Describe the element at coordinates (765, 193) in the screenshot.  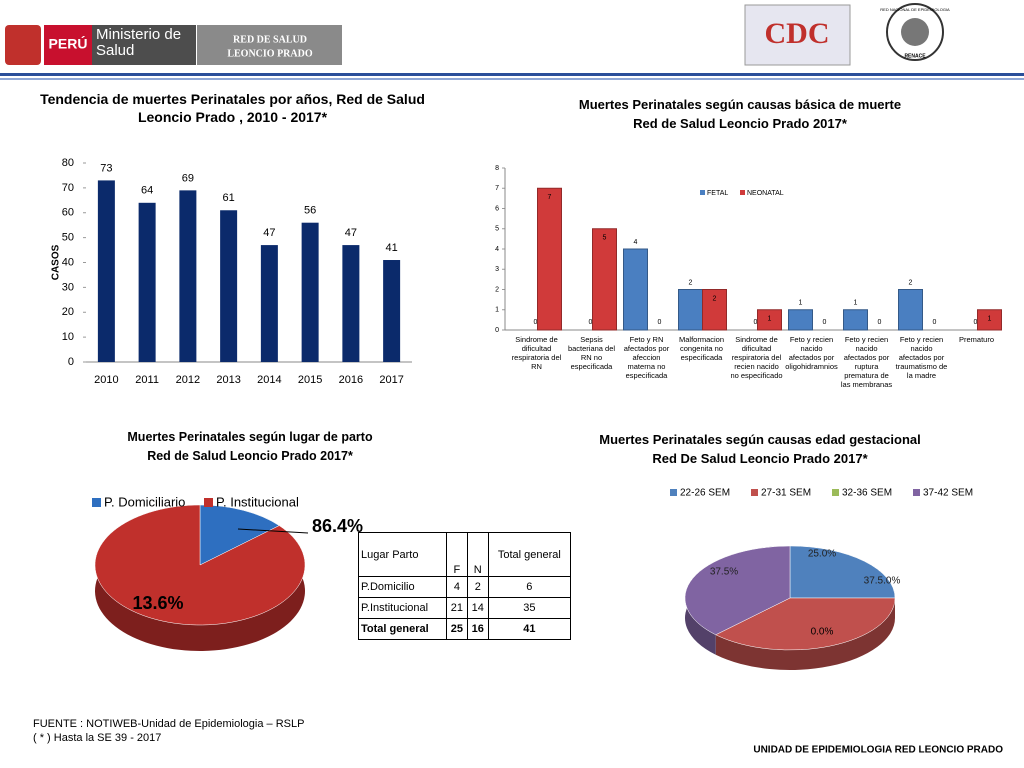
I see `legend-label: NEONATAL` at that location.